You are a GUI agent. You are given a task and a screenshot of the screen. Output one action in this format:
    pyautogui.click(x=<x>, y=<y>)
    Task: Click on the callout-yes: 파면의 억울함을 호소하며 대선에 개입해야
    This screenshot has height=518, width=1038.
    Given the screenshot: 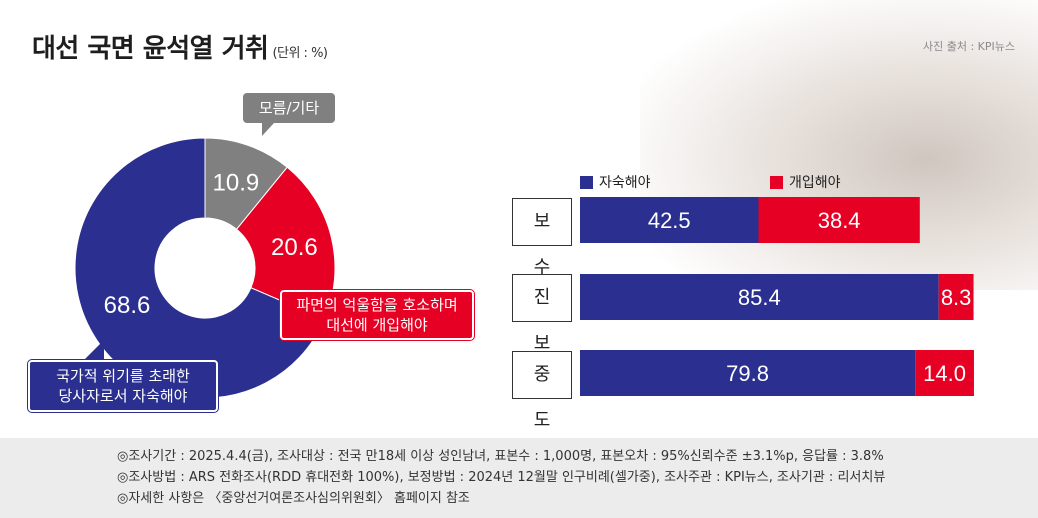 What is the action you would take?
    pyautogui.click(x=377, y=315)
    